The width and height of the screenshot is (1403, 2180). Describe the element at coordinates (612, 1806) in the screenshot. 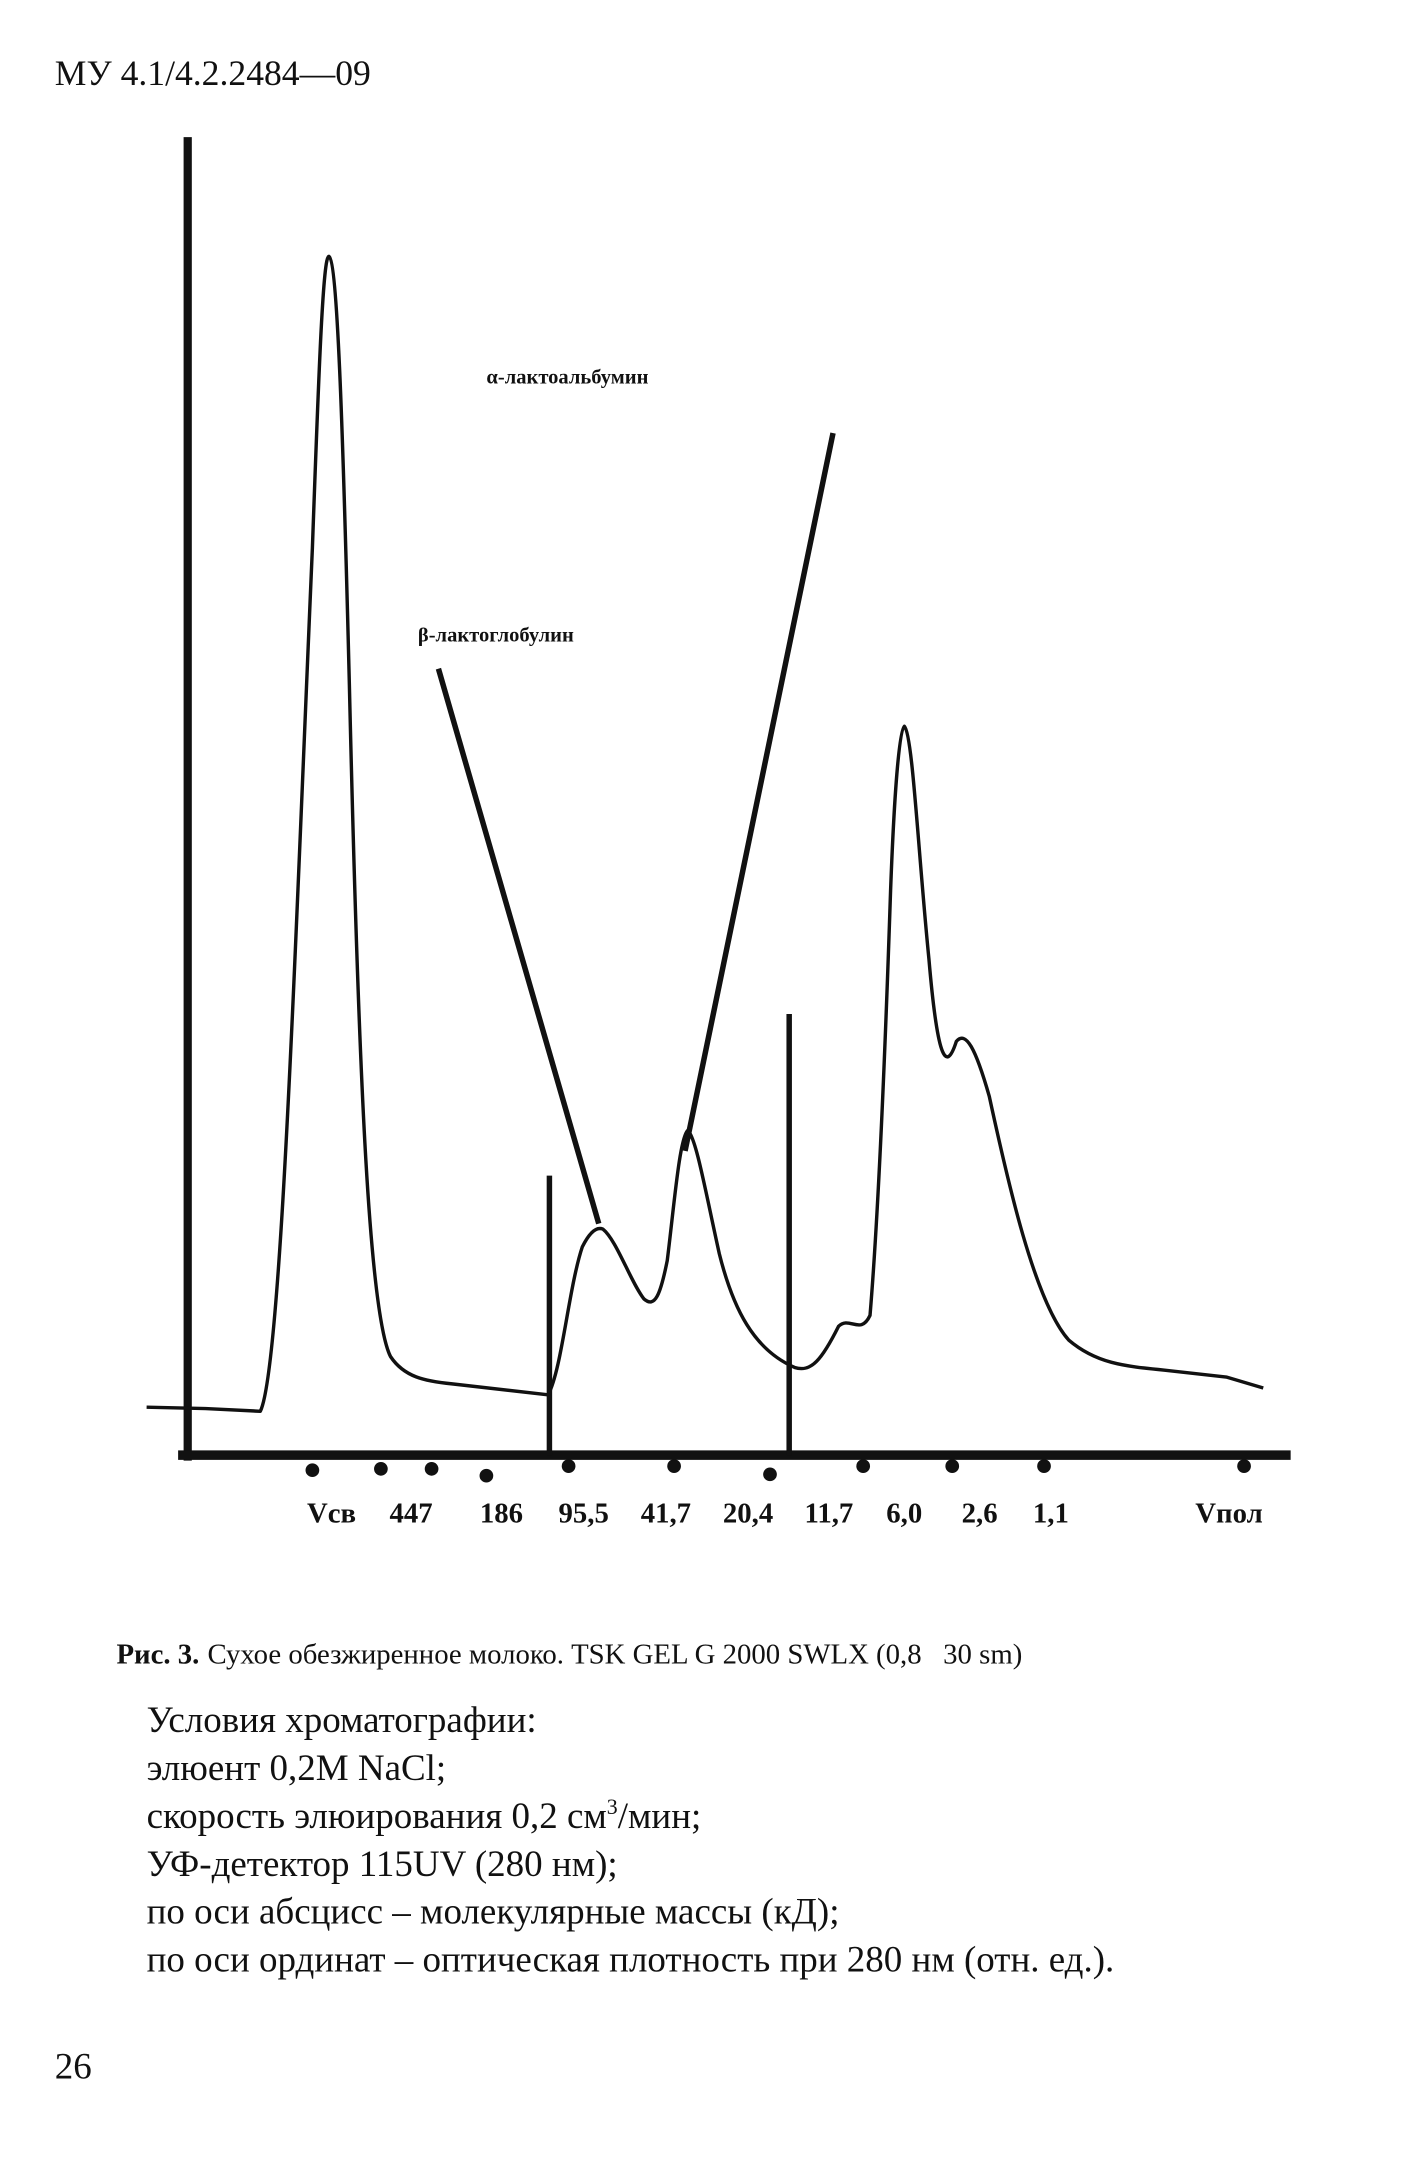

I see `superscript: 3` at that location.